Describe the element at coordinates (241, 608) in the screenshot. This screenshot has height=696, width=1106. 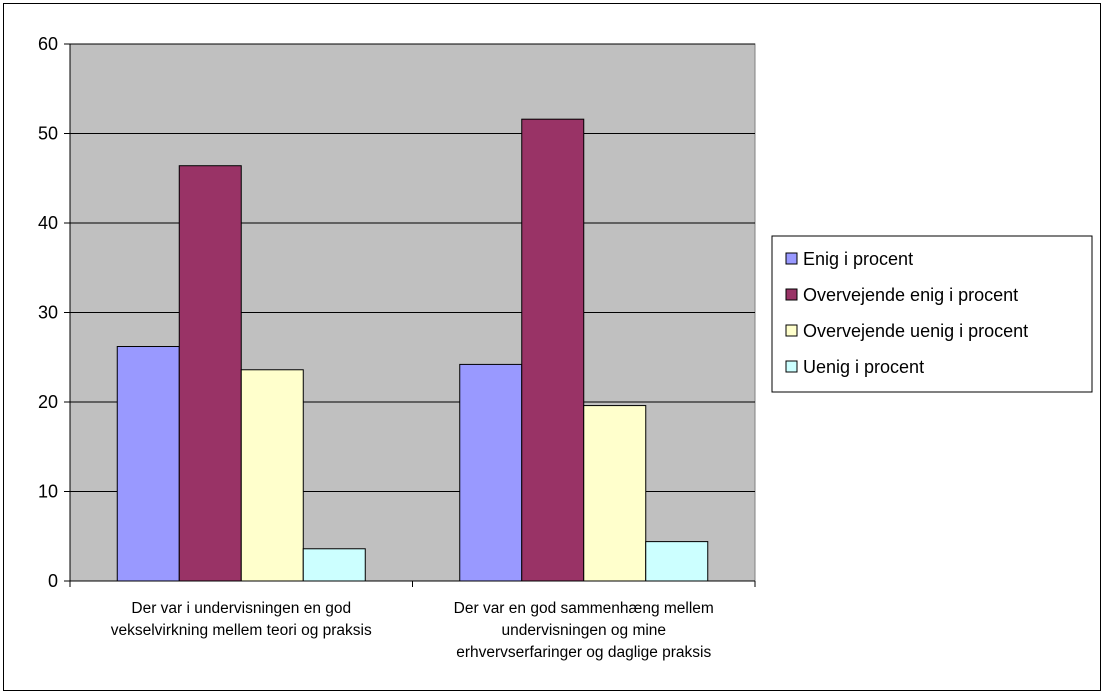
I see `x-category-label: Der var i undervisningen en god` at that location.